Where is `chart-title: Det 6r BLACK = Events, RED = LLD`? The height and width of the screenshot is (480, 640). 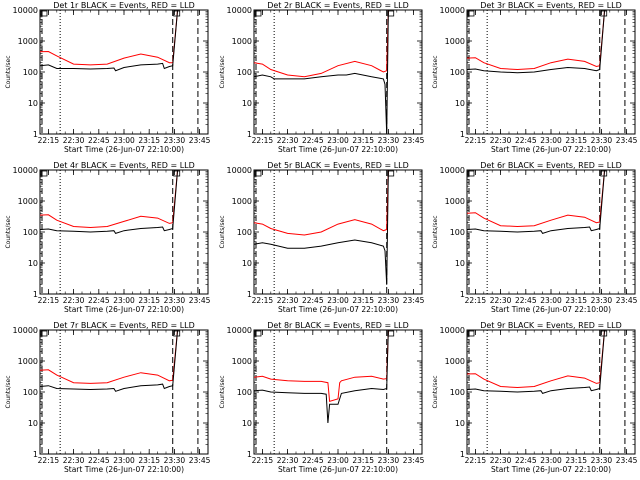
chart-title: Det 6r BLACK = Events, RED = LLD is located at coordinates (551, 165).